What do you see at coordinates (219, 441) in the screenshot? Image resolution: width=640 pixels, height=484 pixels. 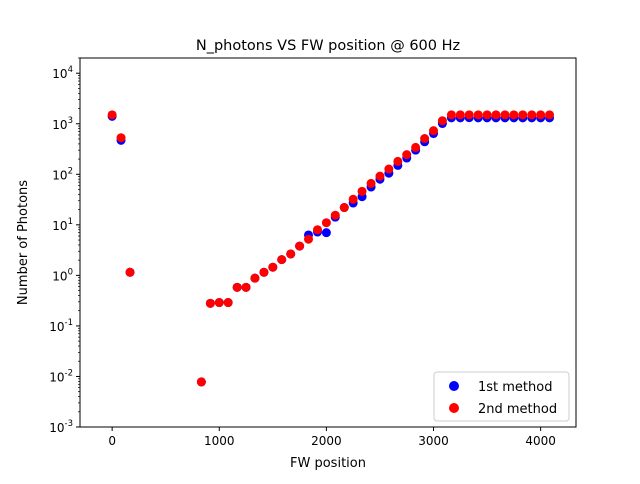 I see `x-tick-label: 1000` at bounding box center [219, 441].